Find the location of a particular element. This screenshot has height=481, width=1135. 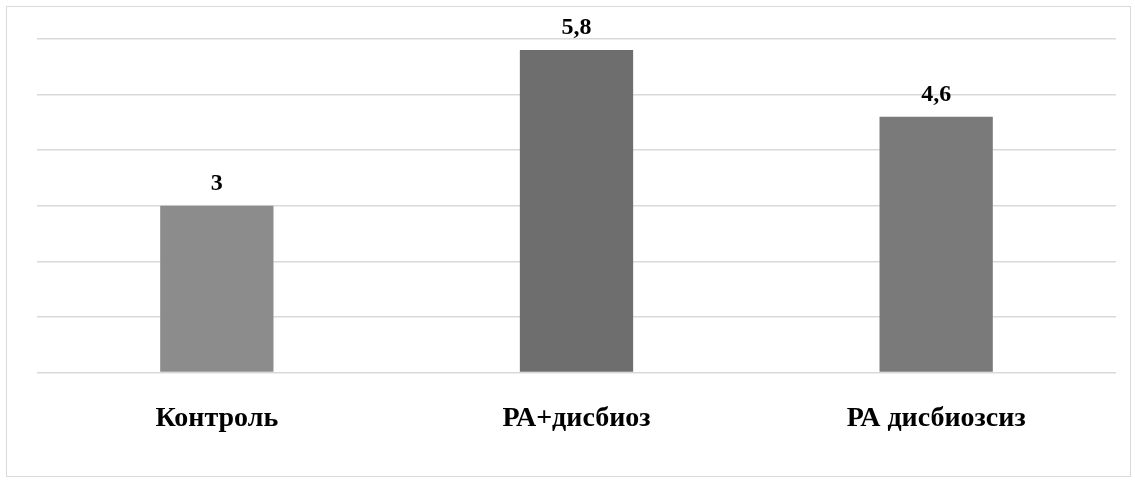

data-label: 4,6 is located at coordinates (936, 93).